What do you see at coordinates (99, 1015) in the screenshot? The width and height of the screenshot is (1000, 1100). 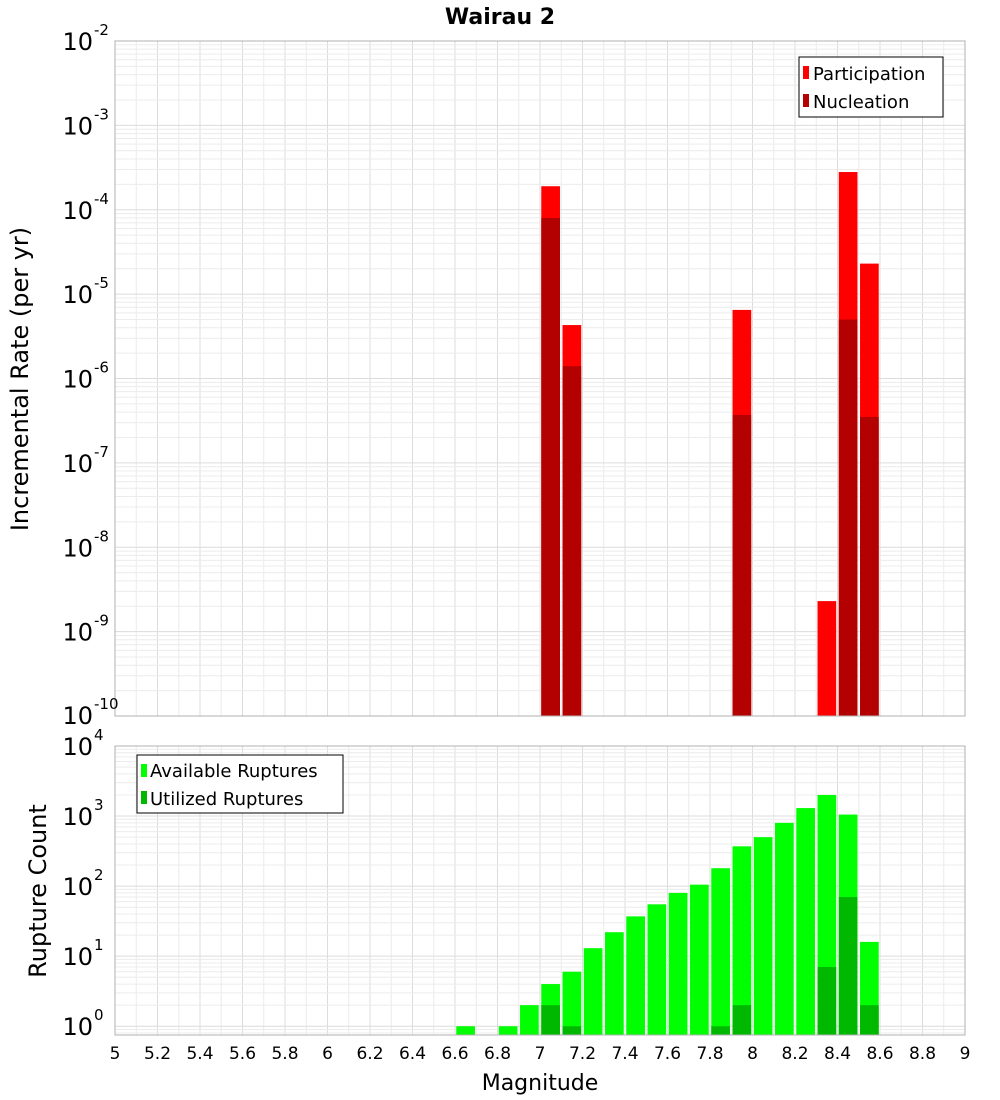 I see `bottom-ytick-exponent: 0` at bounding box center [99, 1015].